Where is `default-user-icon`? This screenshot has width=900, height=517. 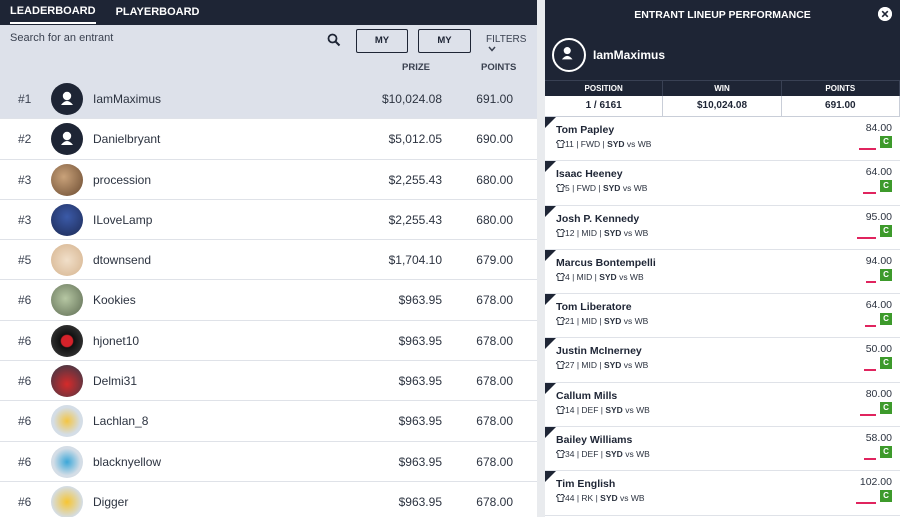
default-user-icon is located at coordinates (567, 53).